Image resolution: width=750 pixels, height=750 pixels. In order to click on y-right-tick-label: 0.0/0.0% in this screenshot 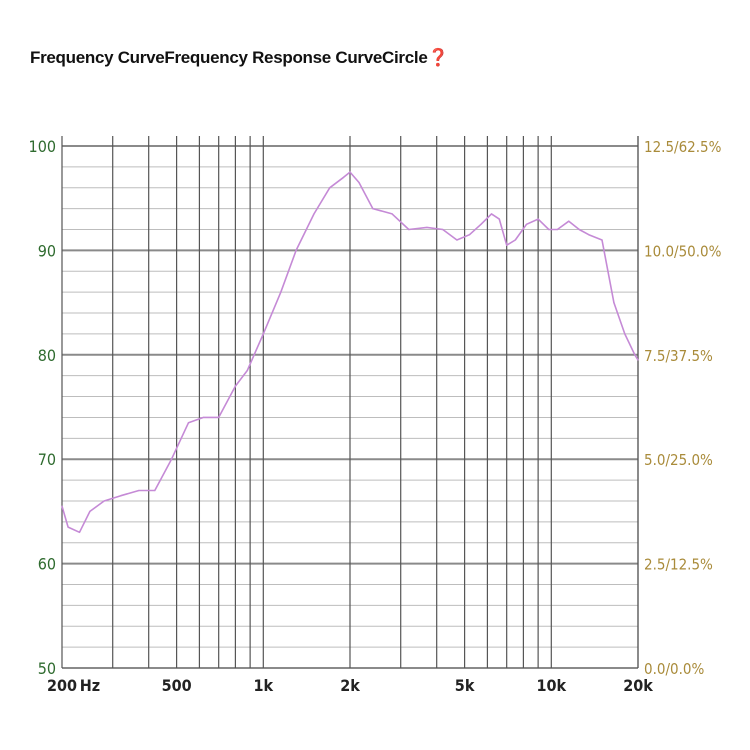, I will do `click(674, 669)`.